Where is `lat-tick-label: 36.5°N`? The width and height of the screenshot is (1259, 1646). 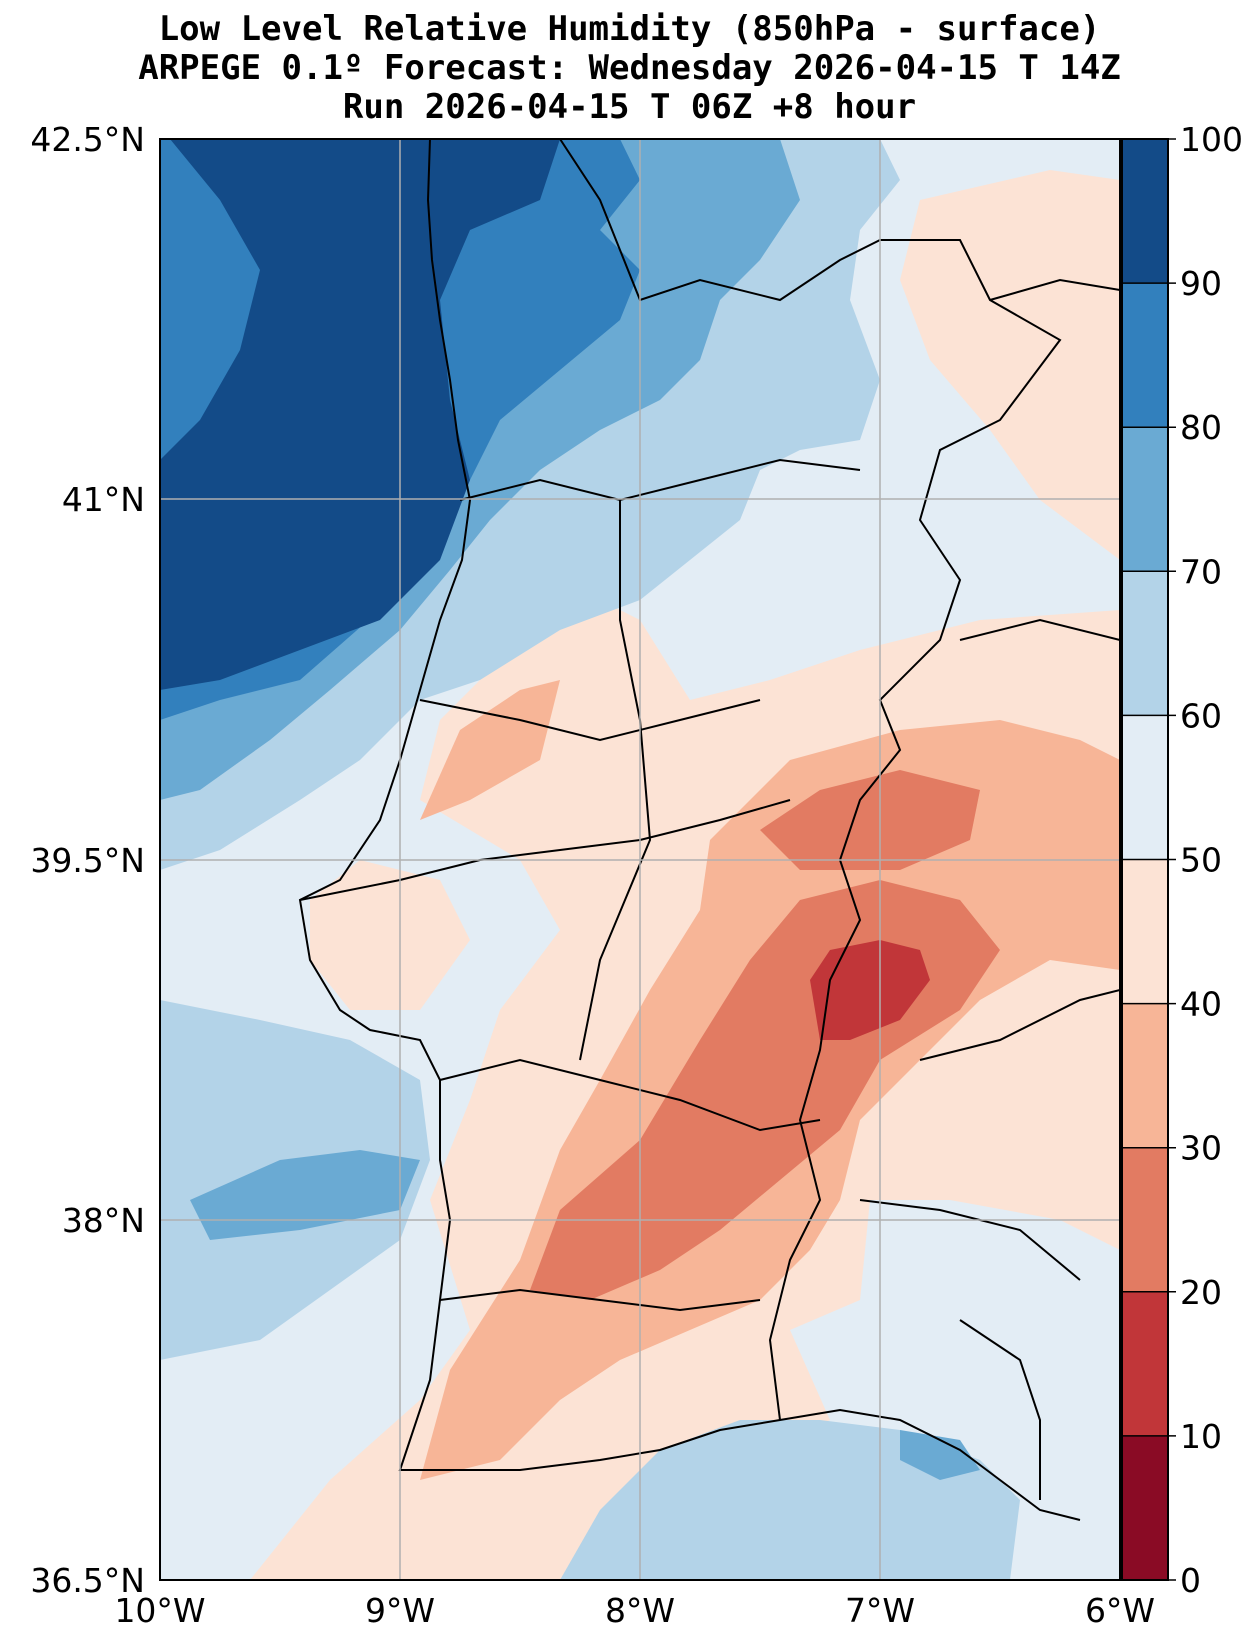
lat-tick-label: 36.5°N is located at coordinates (87, 1580).